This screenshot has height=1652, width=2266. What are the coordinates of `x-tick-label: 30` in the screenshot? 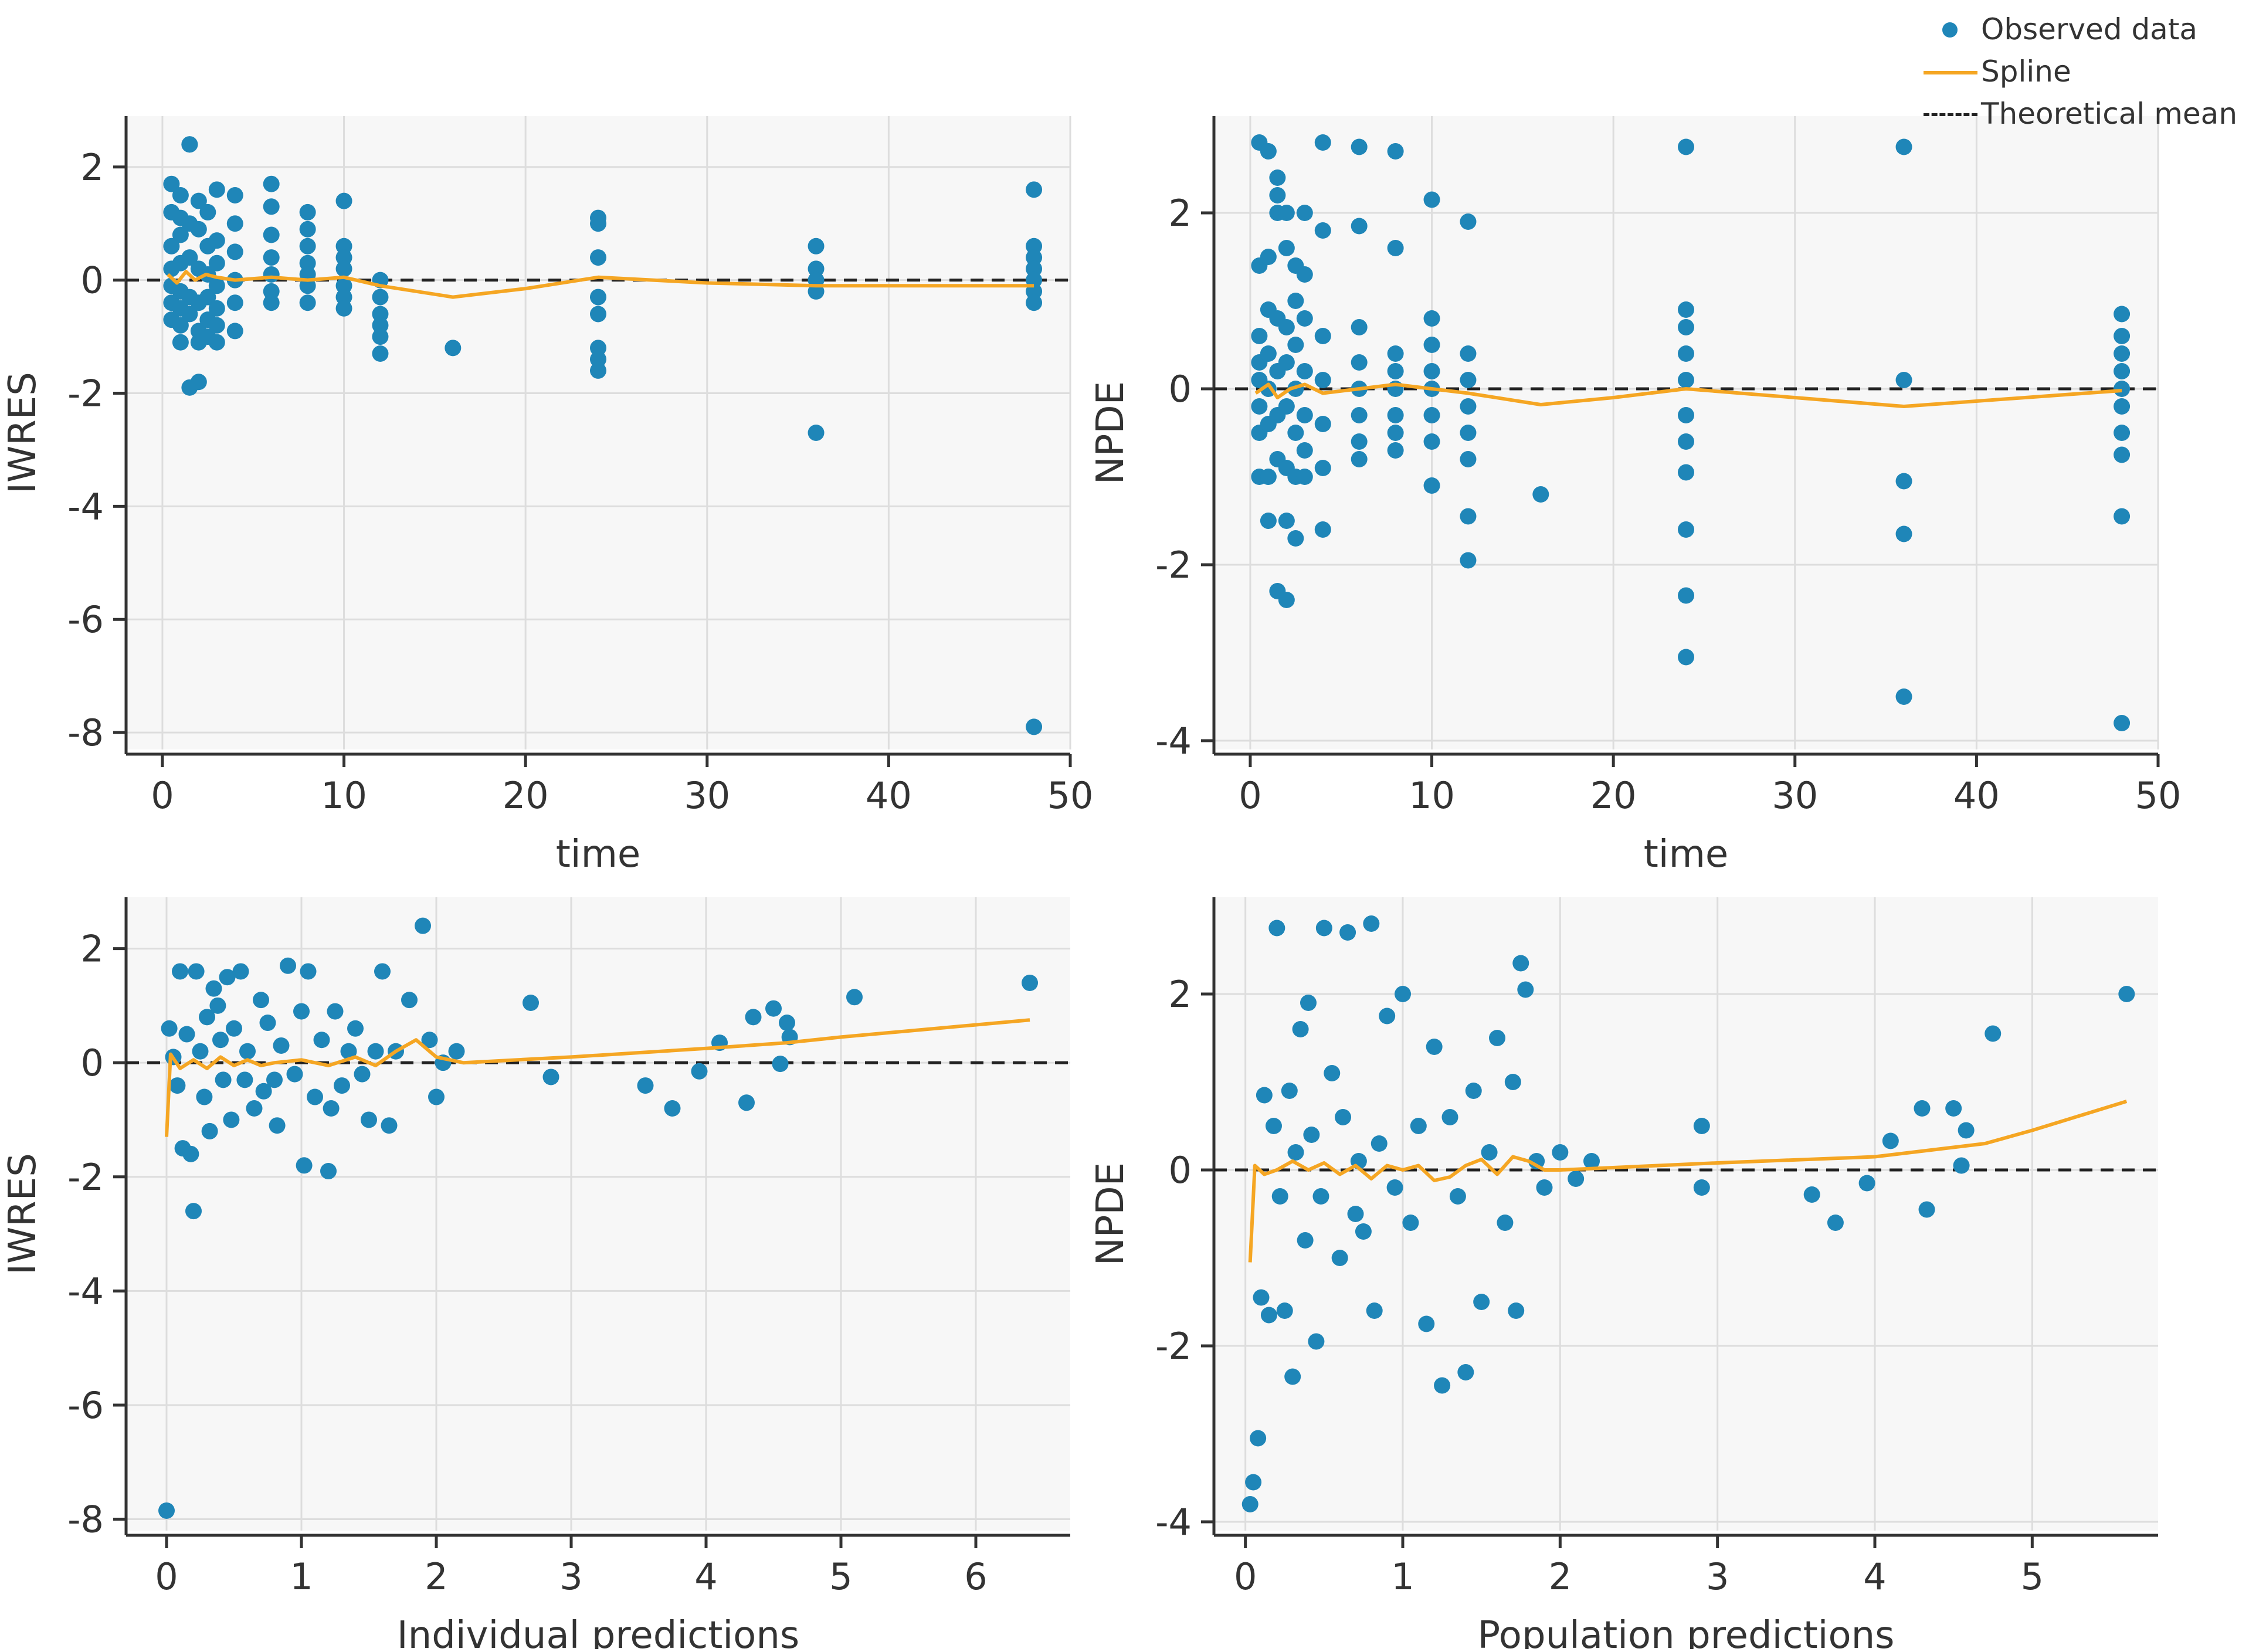 It's located at (1795, 795).